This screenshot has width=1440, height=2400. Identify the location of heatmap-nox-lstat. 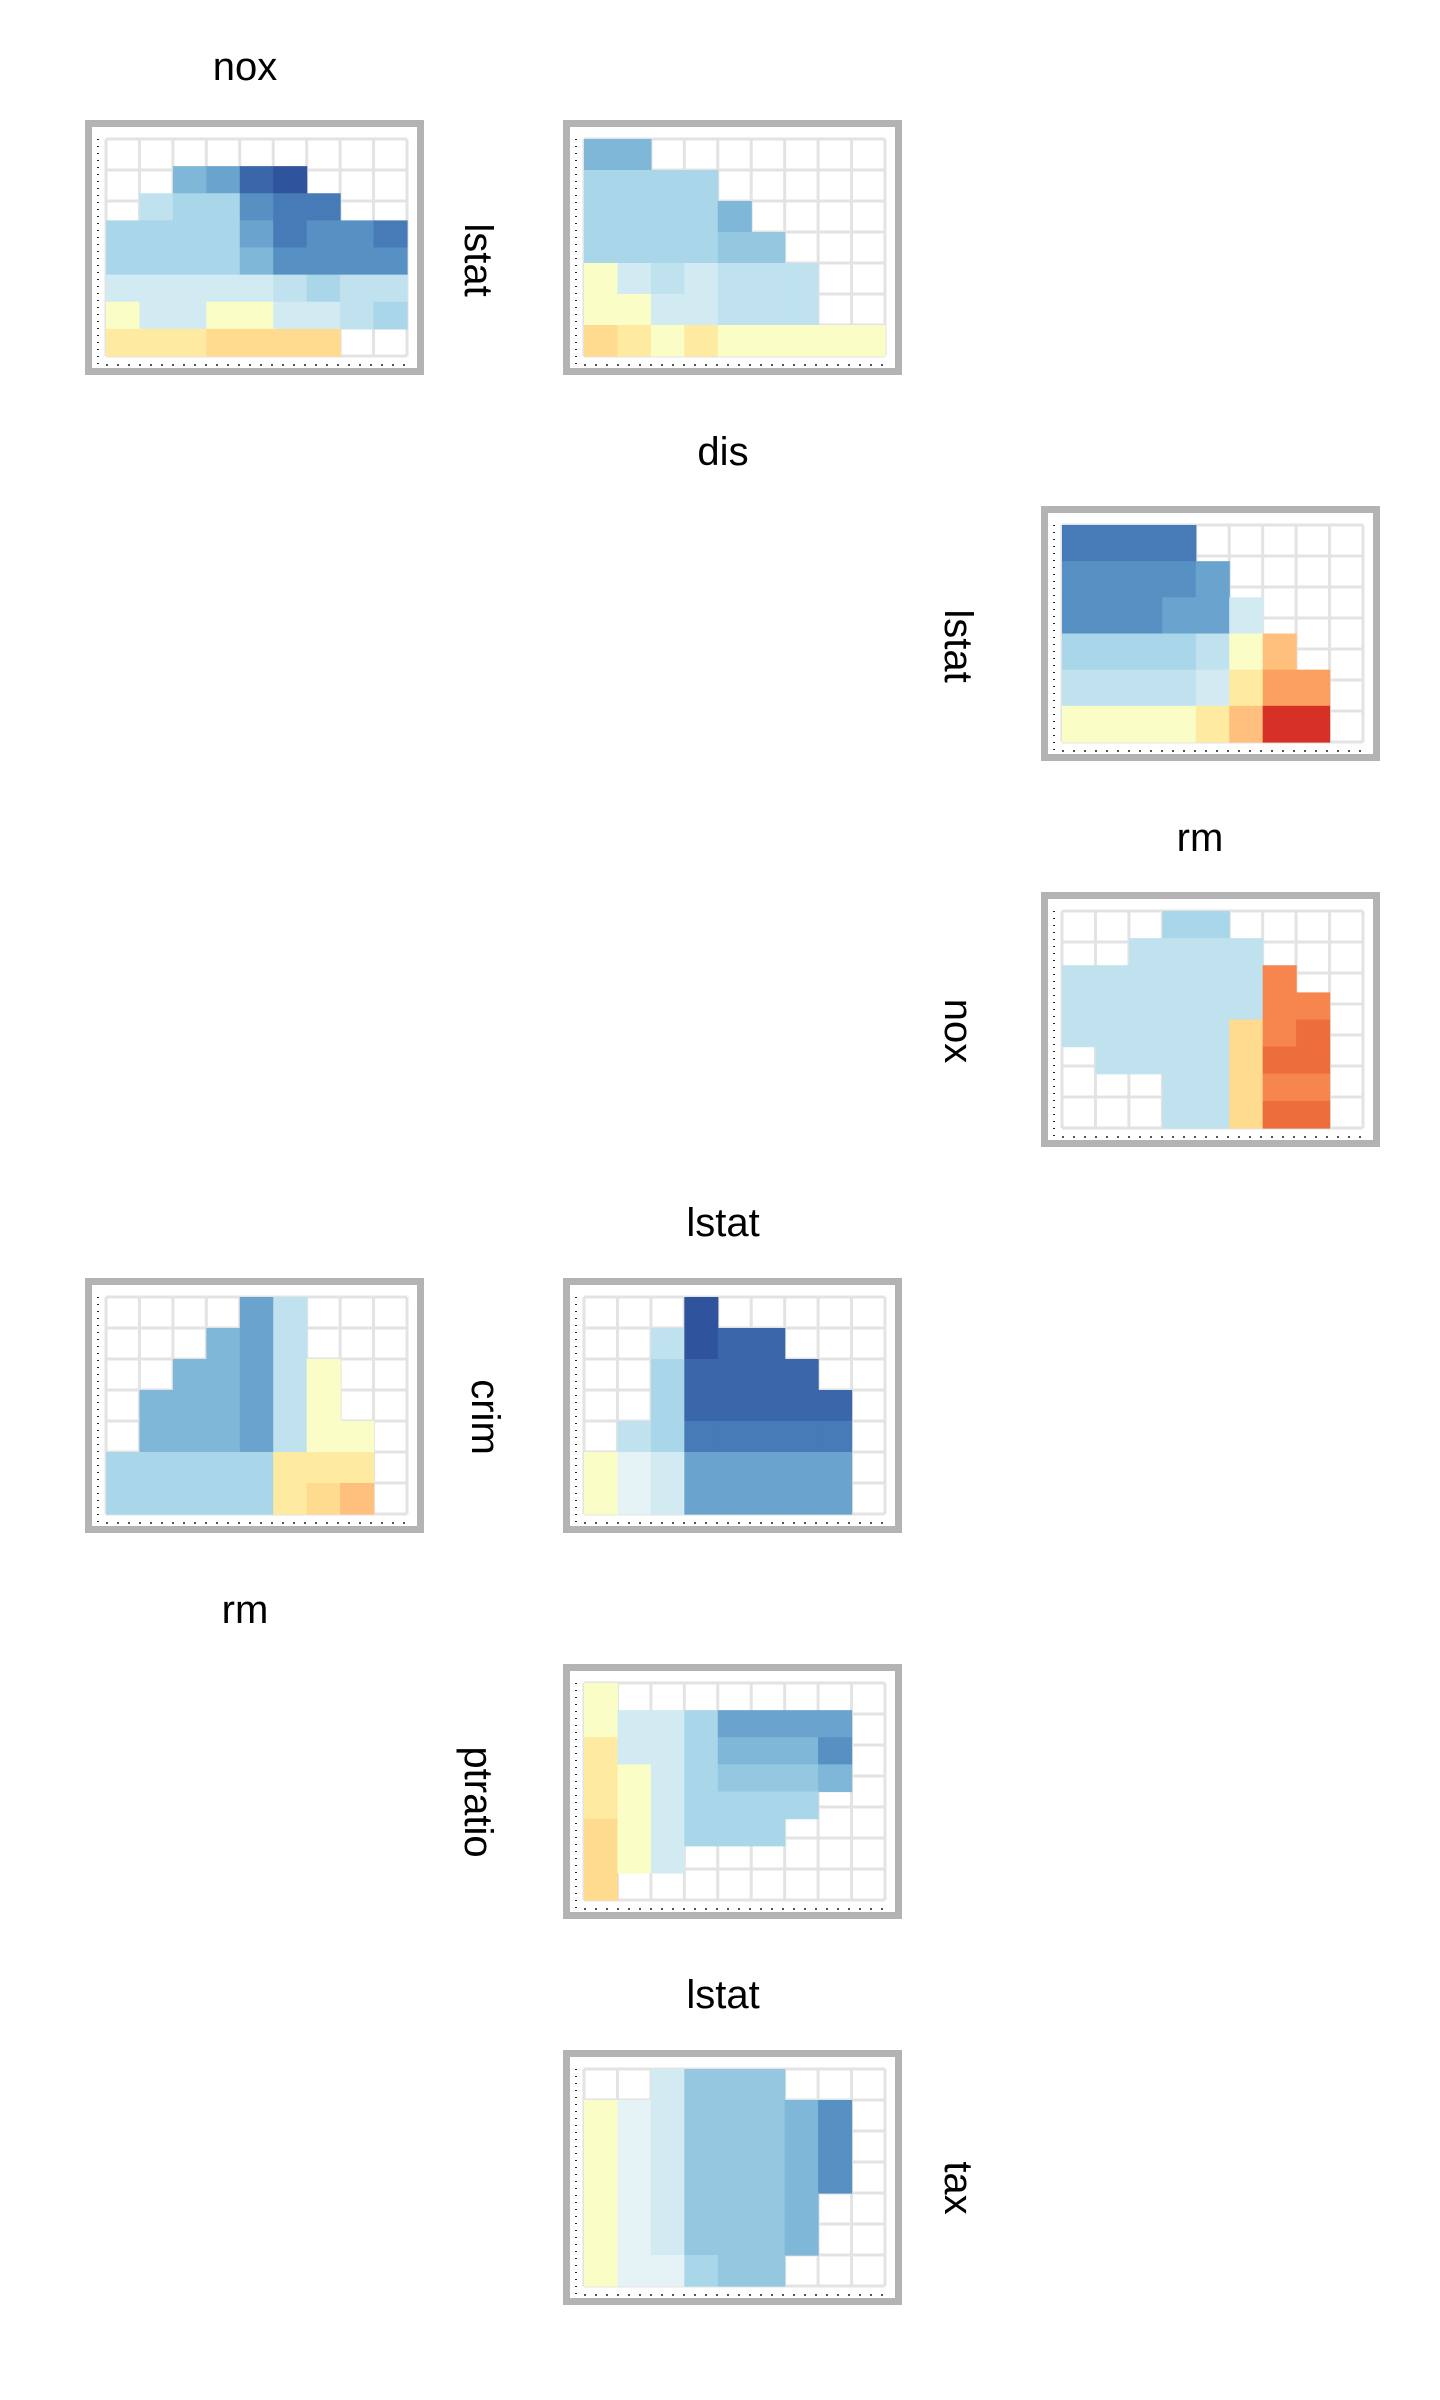
(253, 251).